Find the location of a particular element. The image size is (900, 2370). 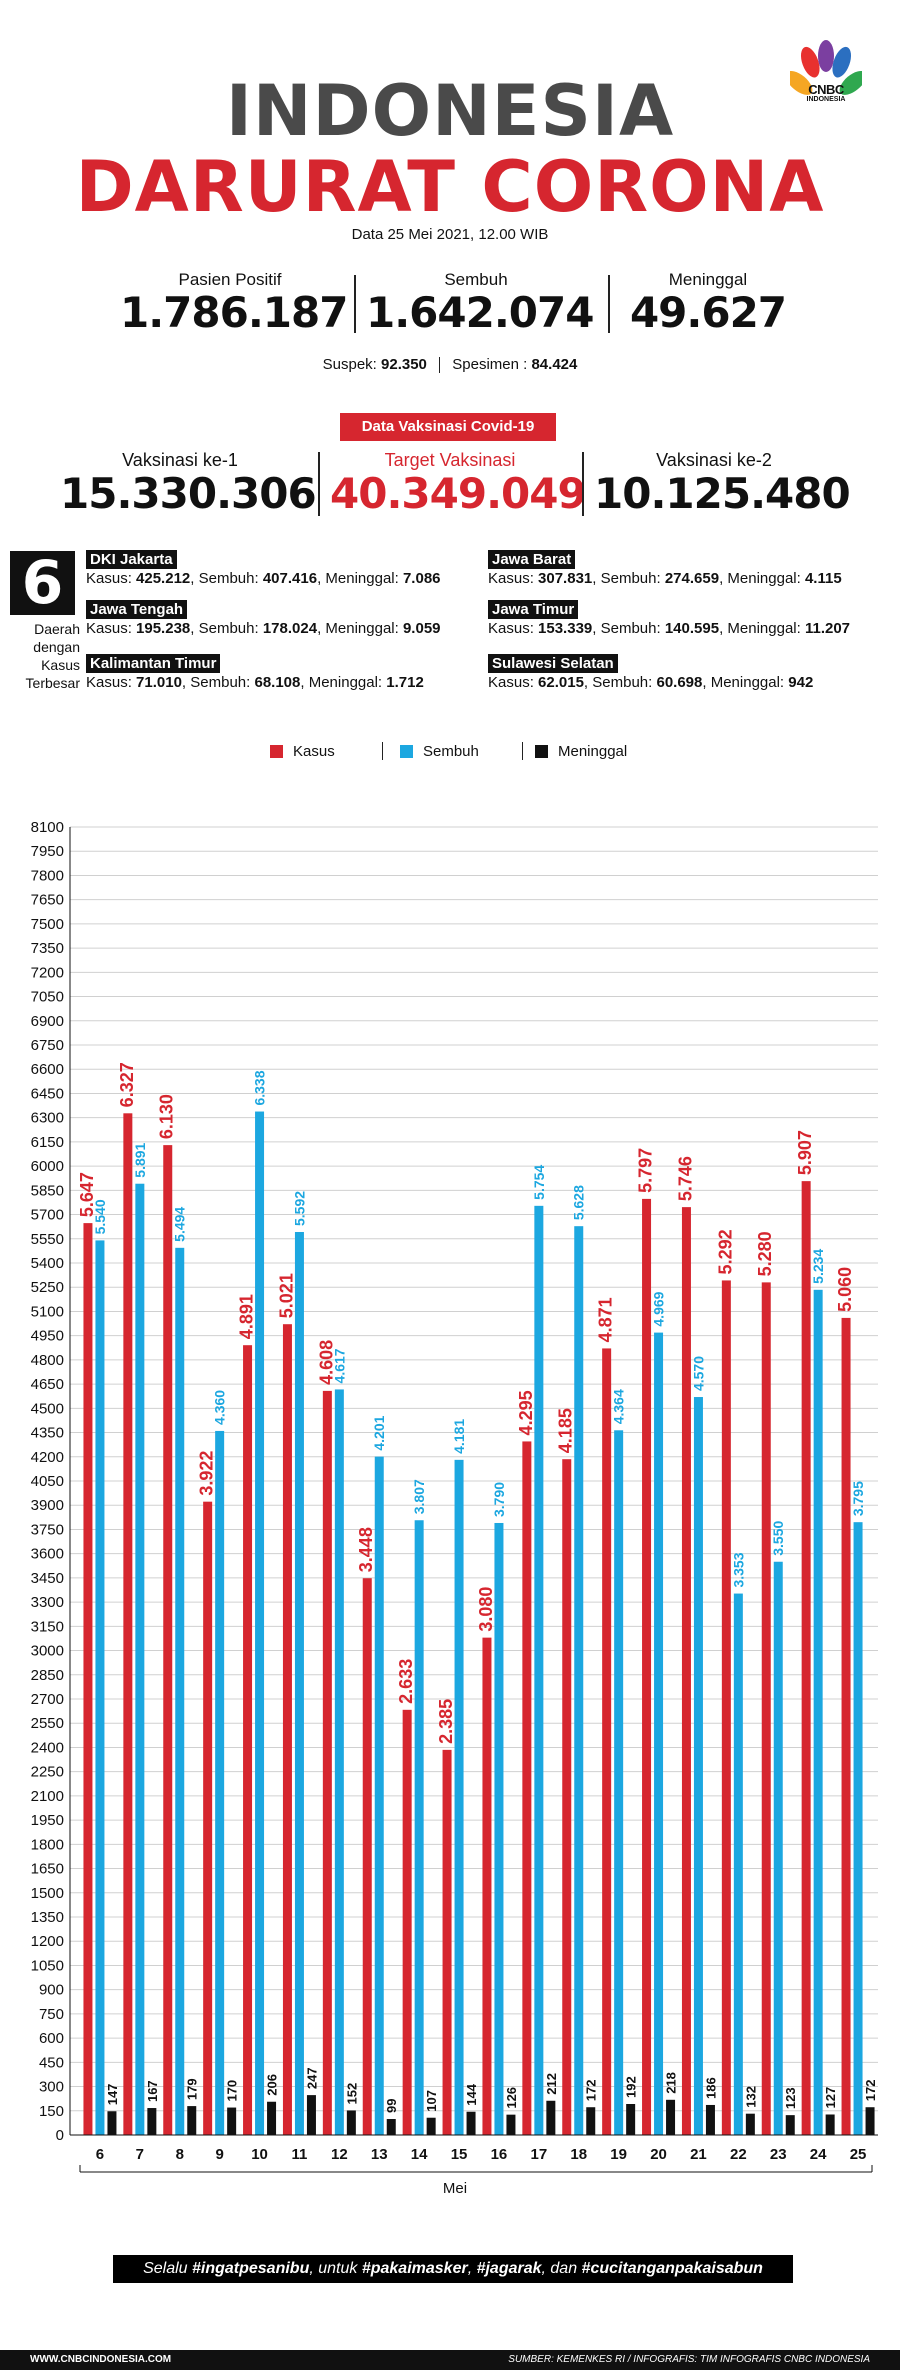

y-tick-label: 6450 is located at coordinates (47, 1093).